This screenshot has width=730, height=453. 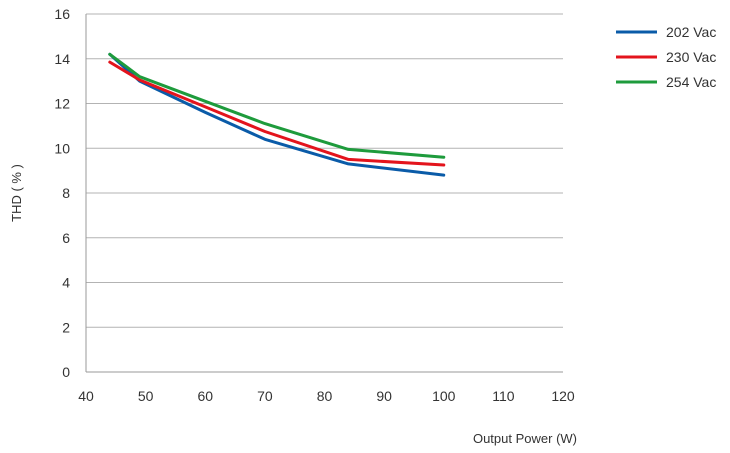 I want to click on y-tick-label: 12, so click(x=62, y=104).